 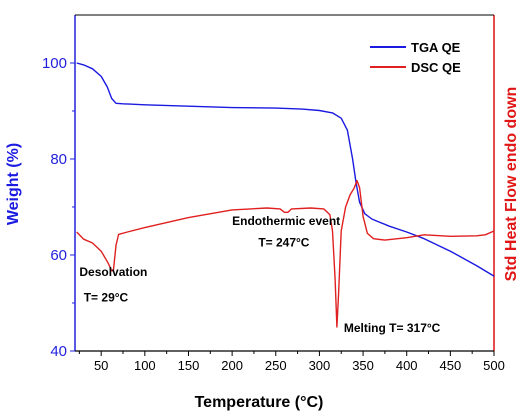 I want to click on legend: TGA QE DSC QE, so click(x=415, y=57).